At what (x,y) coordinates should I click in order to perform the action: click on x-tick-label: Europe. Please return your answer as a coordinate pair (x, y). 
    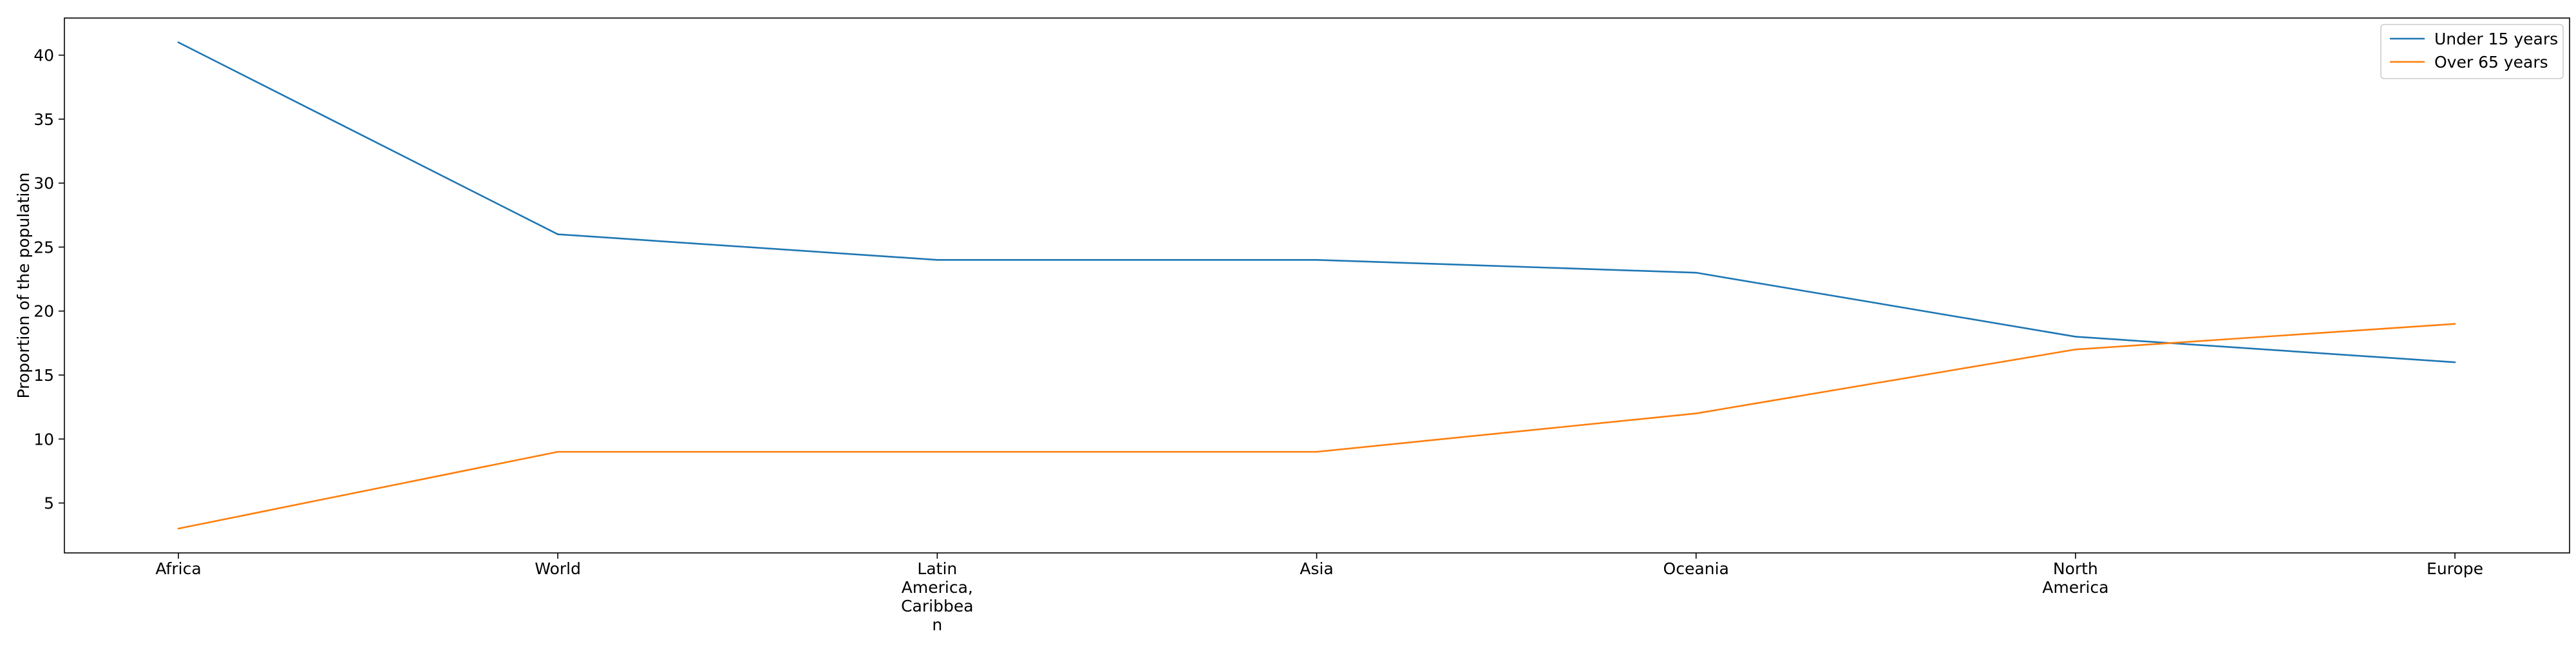
    Looking at the image, I should click on (2455, 568).